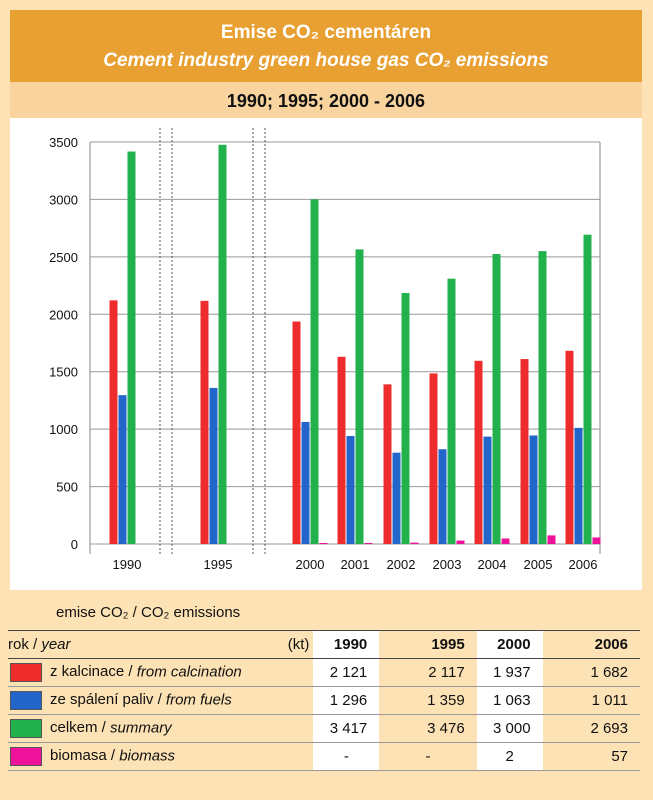  What do you see at coordinates (148, 612) in the screenshot?
I see `table-caption: emise CO₂ / CO₂ emissions` at bounding box center [148, 612].